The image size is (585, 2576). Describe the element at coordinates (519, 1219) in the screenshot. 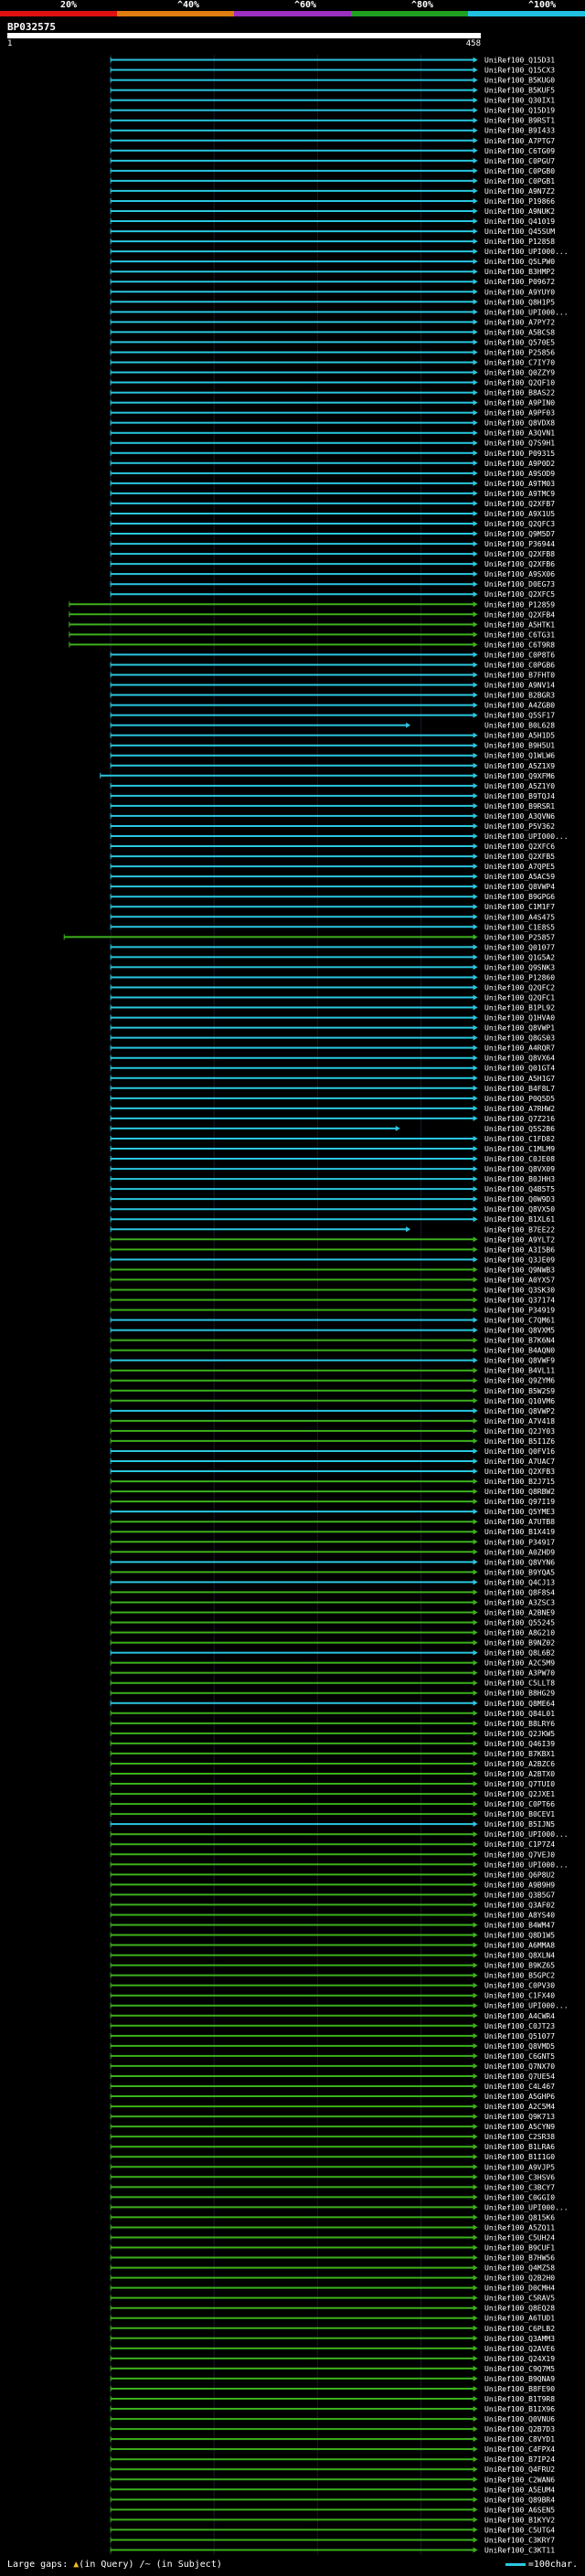

I see `hit-label: UniRef100_B1XL61` at that location.